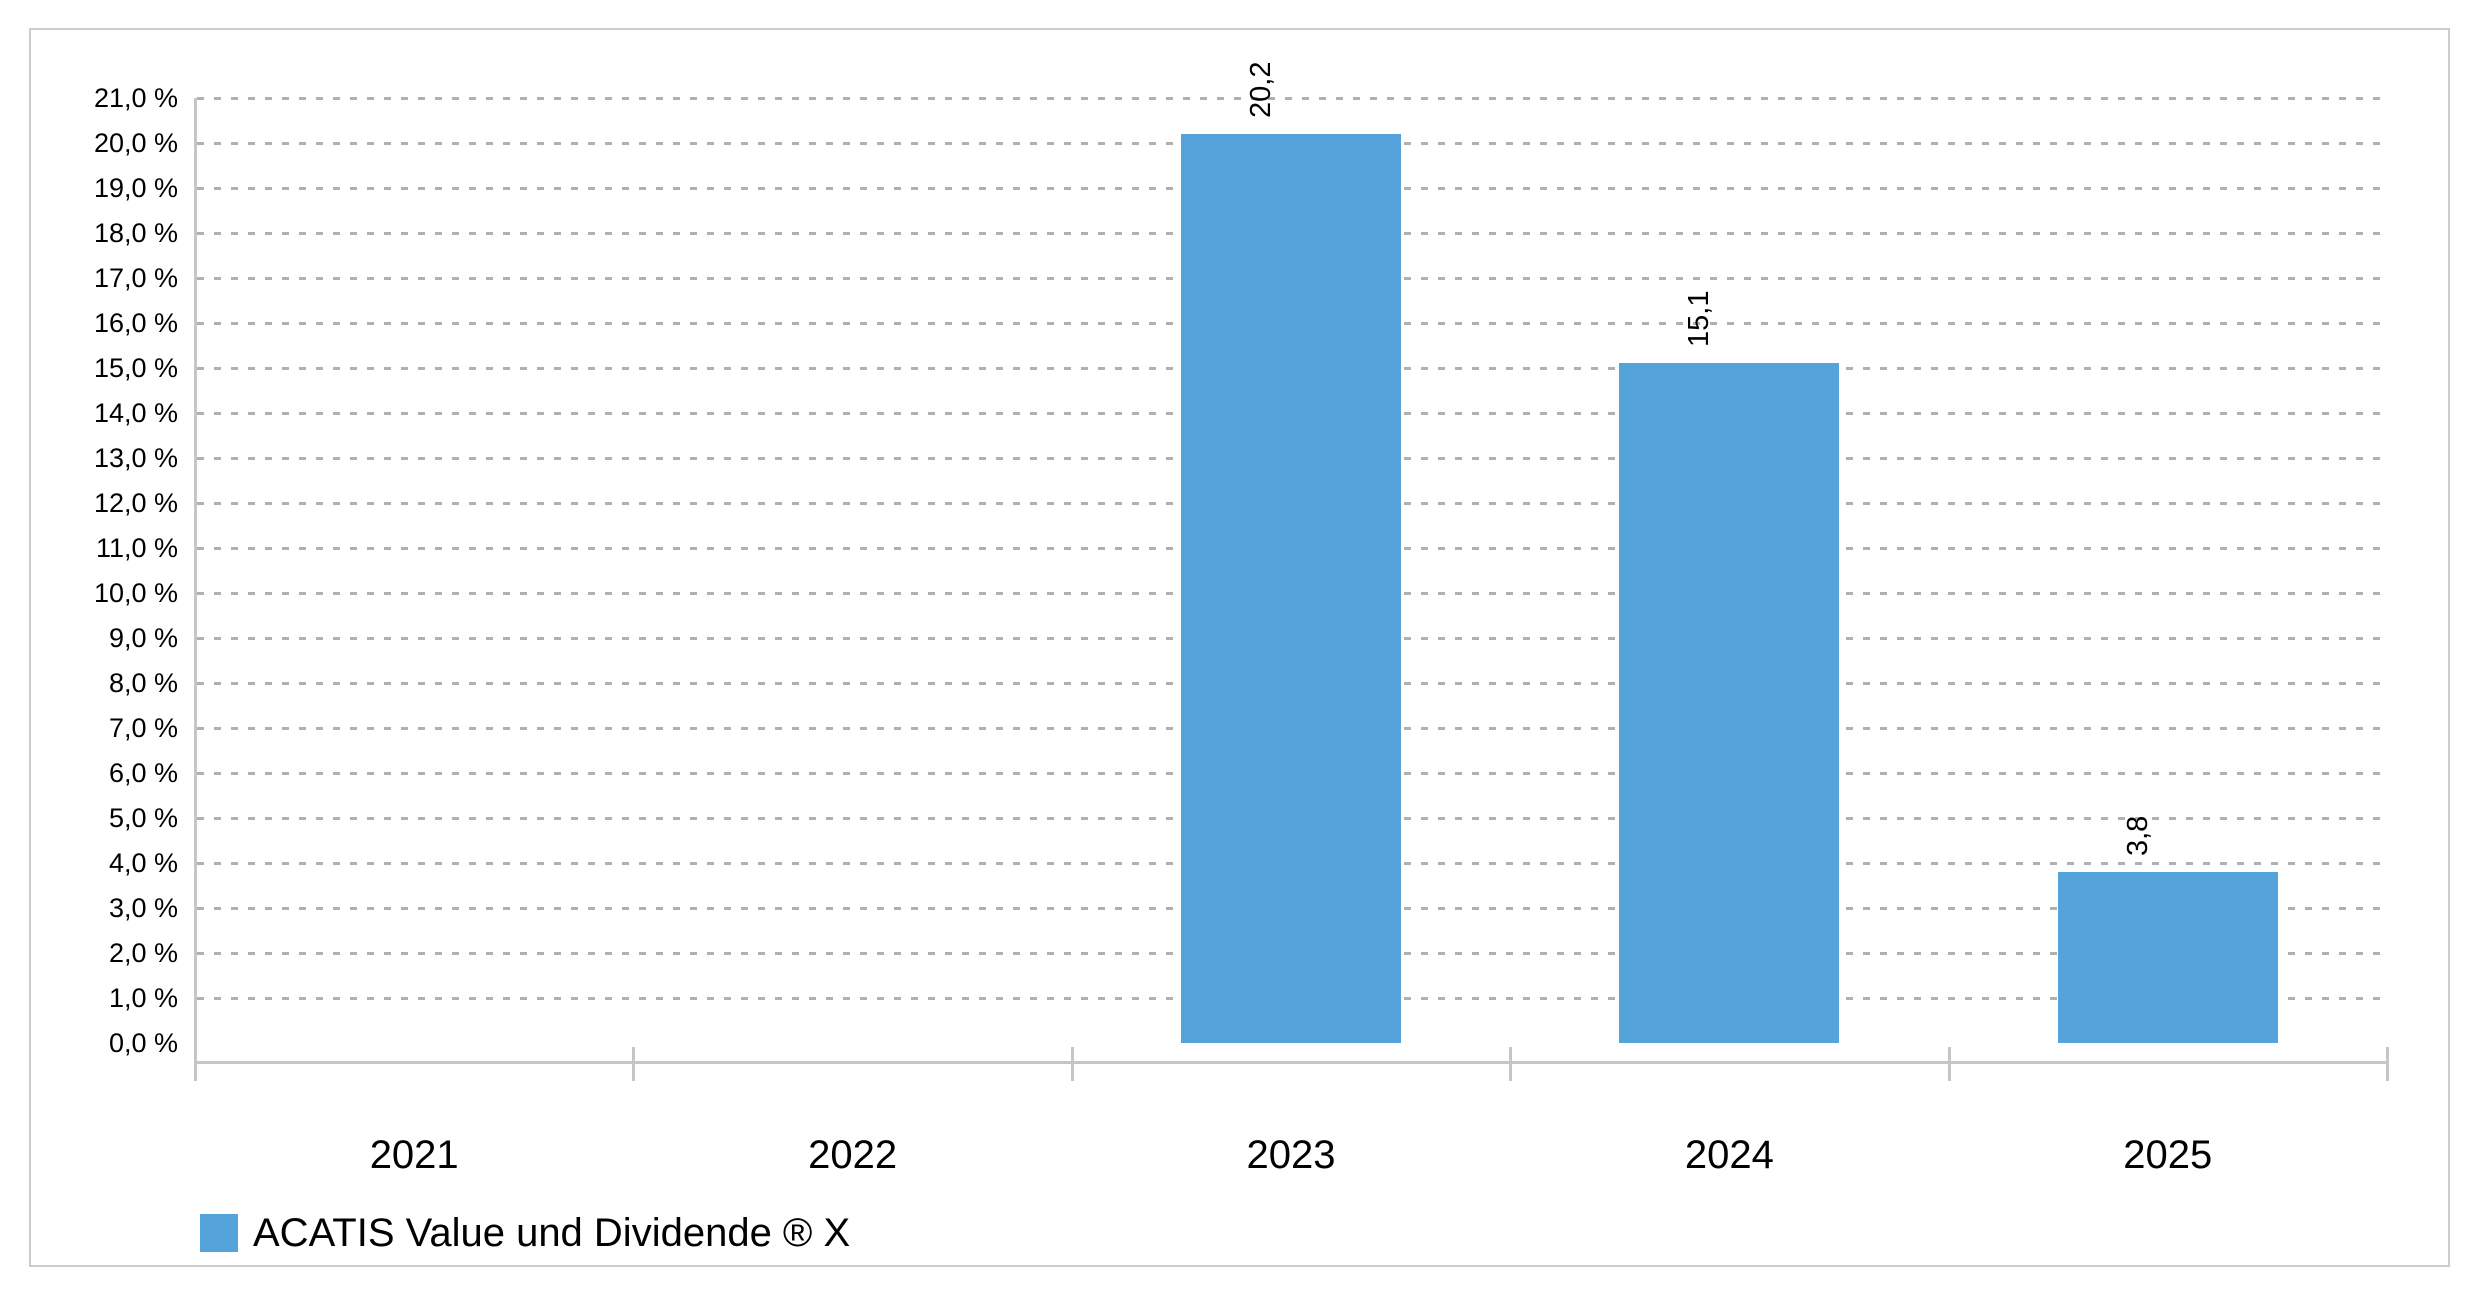 This screenshot has width=2480, height=1299. What do you see at coordinates (135, 413) in the screenshot?
I see `y-tick-label: 14,0 %` at bounding box center [135, 413].